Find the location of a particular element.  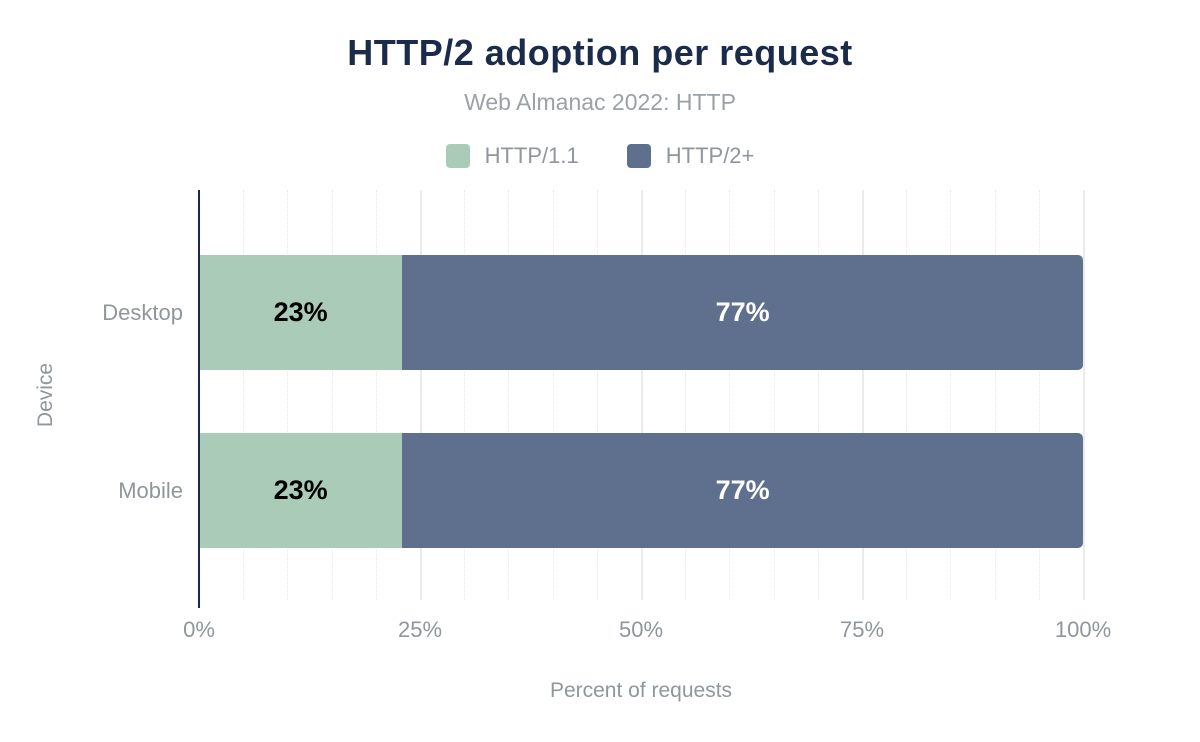

legend-item-http11: HTTP/1.1 is located at coordinates (512, 156).